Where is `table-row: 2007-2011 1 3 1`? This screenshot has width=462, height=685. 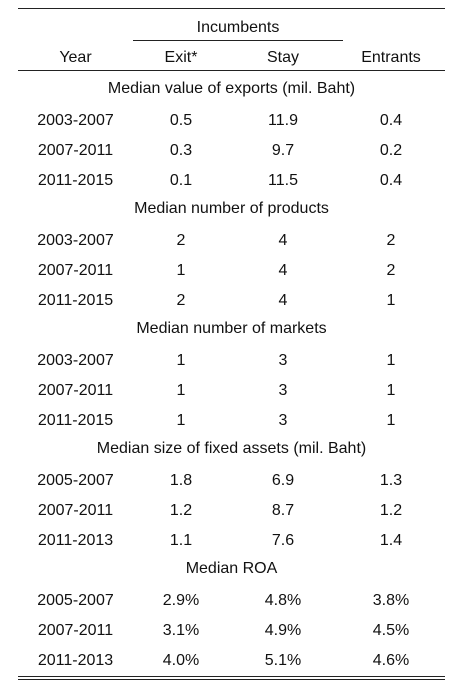
table-row: 2007-2011 1 3 1 is located at coordinates (231, 391).